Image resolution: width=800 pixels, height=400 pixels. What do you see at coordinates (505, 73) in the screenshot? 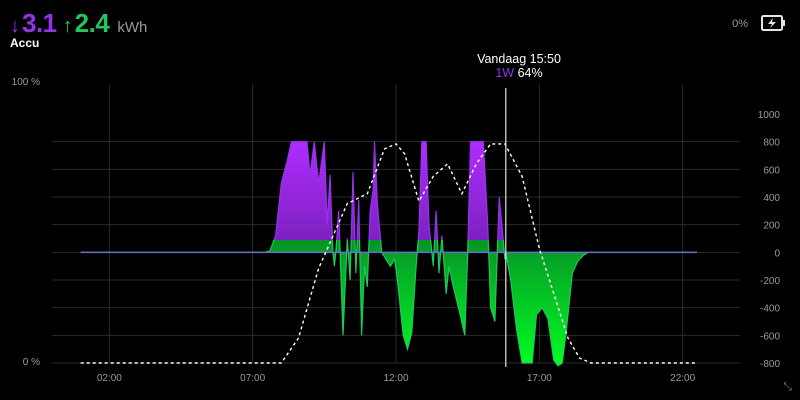
I see `tooltip-power: 1W` at bounding box center [505, 73].